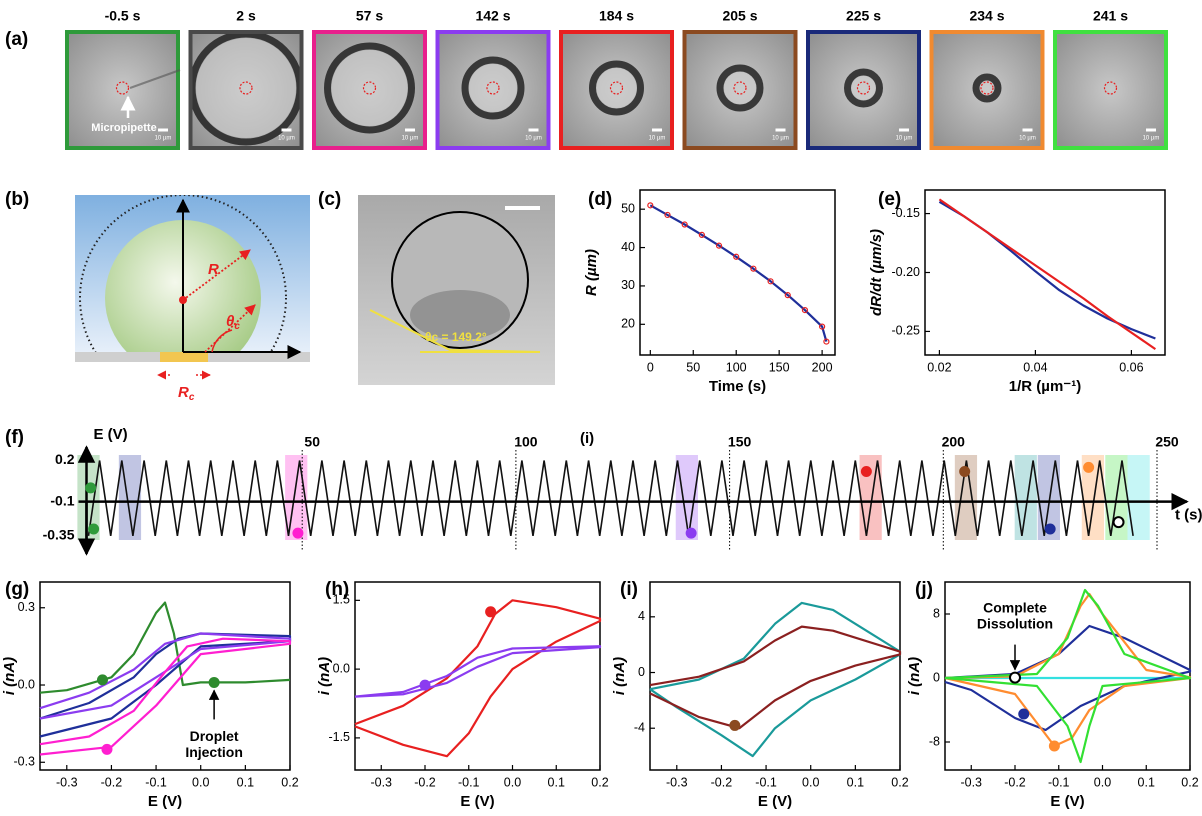 The width and height of the screenshot is (1202, 816). What do you see at coordinates (876, 272) in the screenshot?
I see `y-axis-label: dR/dt (µm/s)` at bounding box center [876, 272].